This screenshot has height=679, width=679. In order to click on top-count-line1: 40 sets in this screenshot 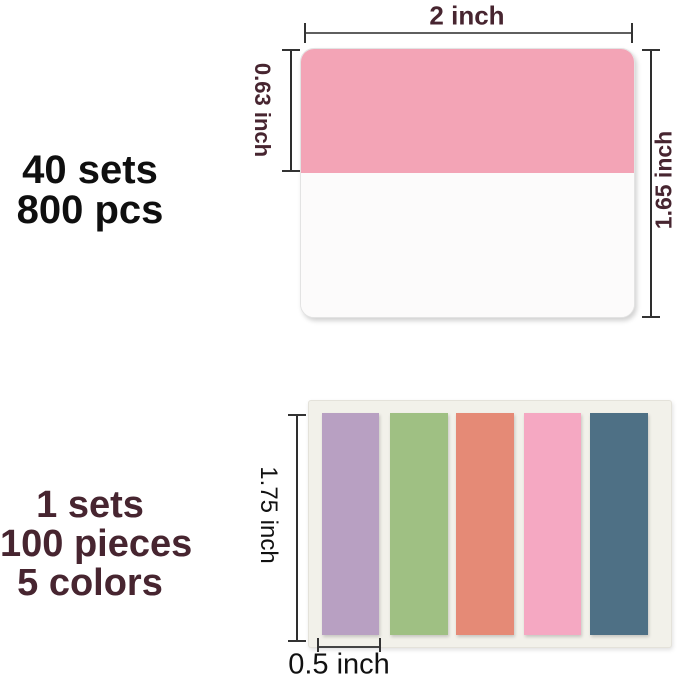, I will do `click(90, 170)`.